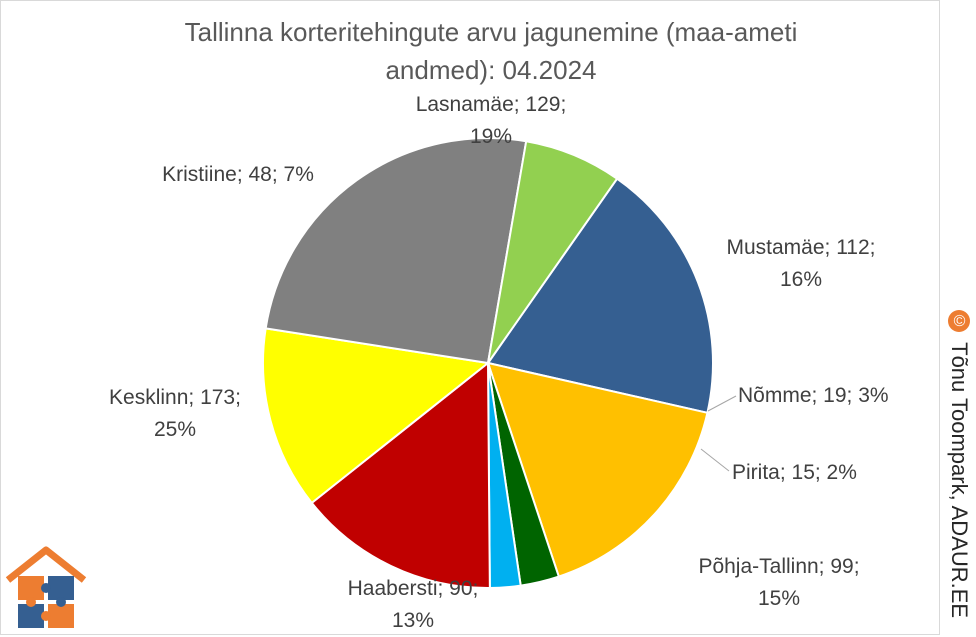 The height and width of the screenshot is (637, 976). What do you see at coordinates (491, 120) in the screenshot?
I see `slice-label-lasnamäe: Lasnamäe; 129; 19%` at bounding box center [491, 120].